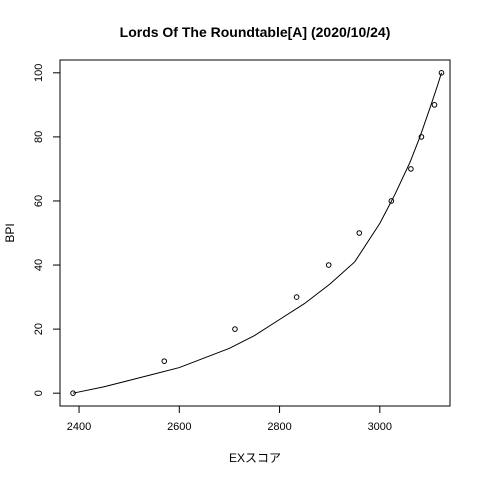 The height and width of the screenshot is (480, 480). What do you see at coordinates (39, 201) in the screenshot?
I see `y-tick-label: 60` at bounding box center [39, 201].